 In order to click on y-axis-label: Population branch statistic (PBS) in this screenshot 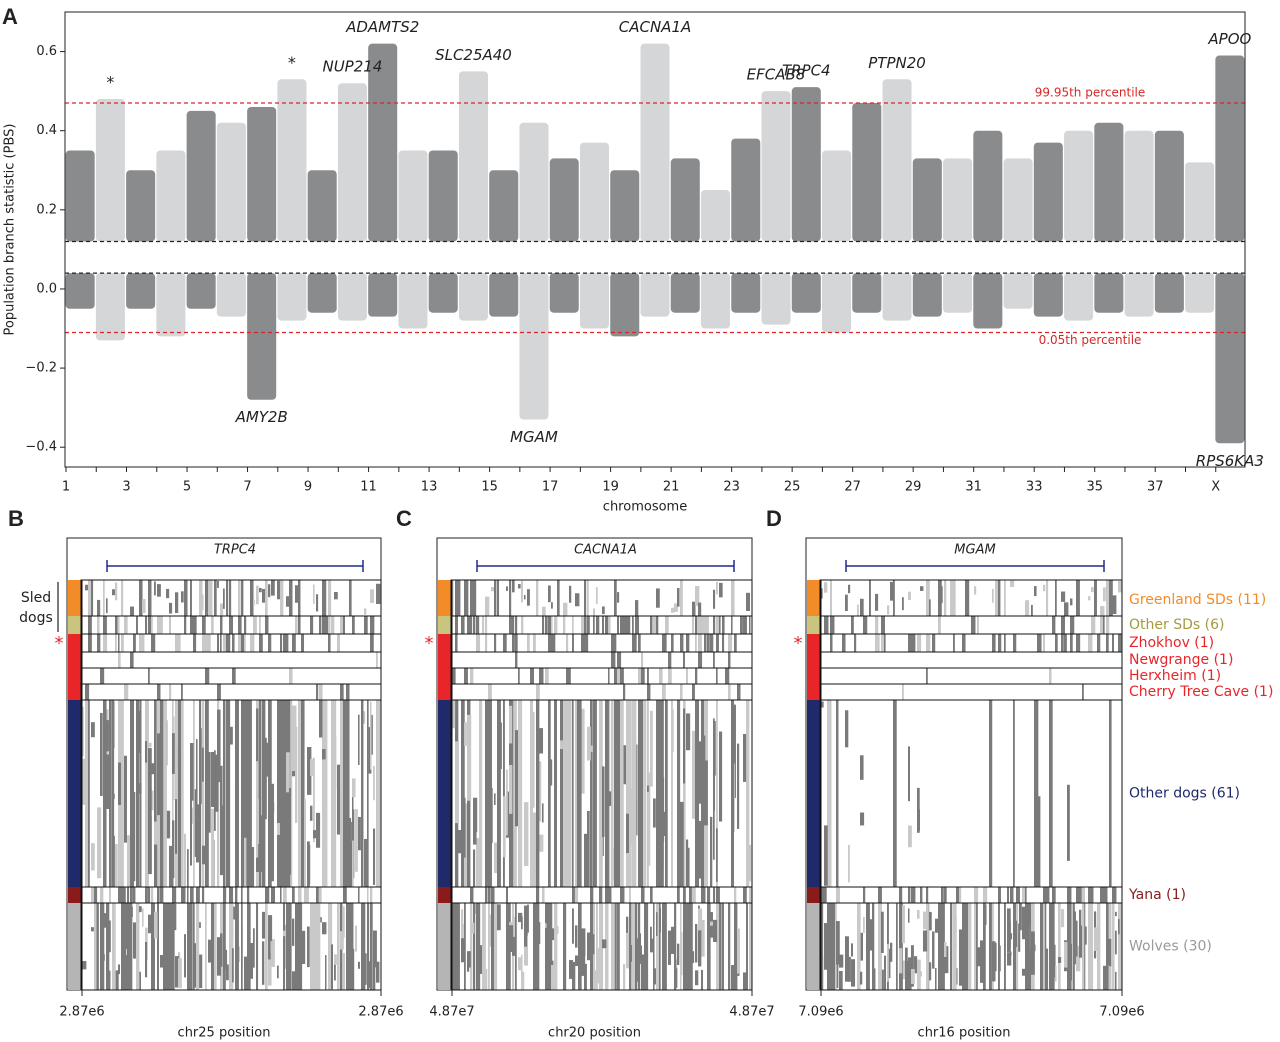, I will do `click(10, 230)`.